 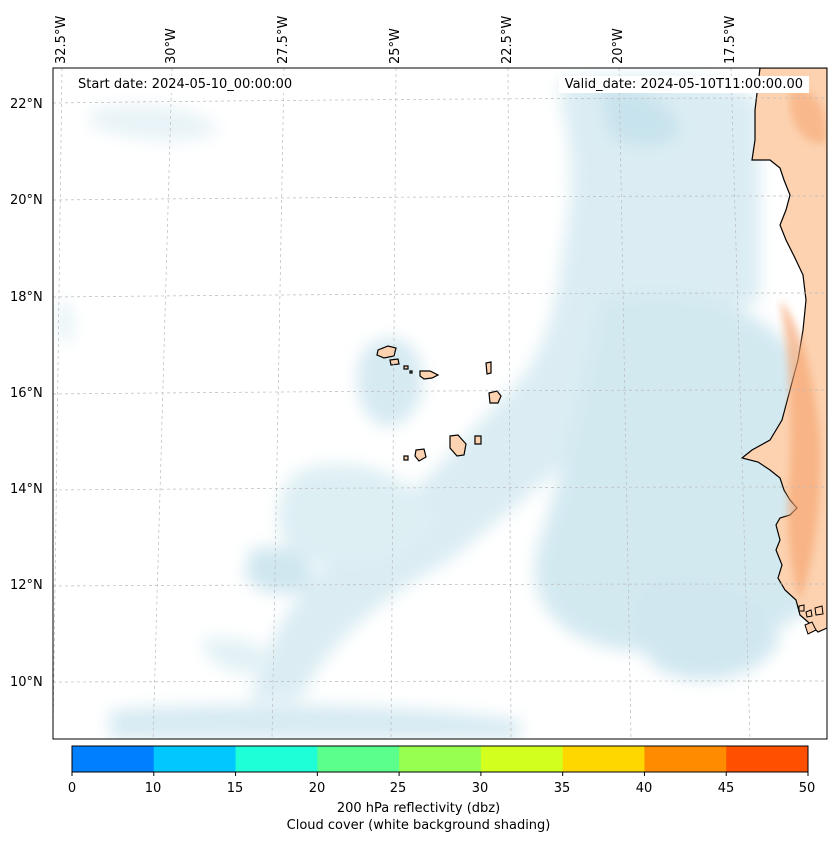 What do you see at coordinates (72, 788) in the screenshot?
I see `colorbar-tick: 0` at bounding box center [72, 788].